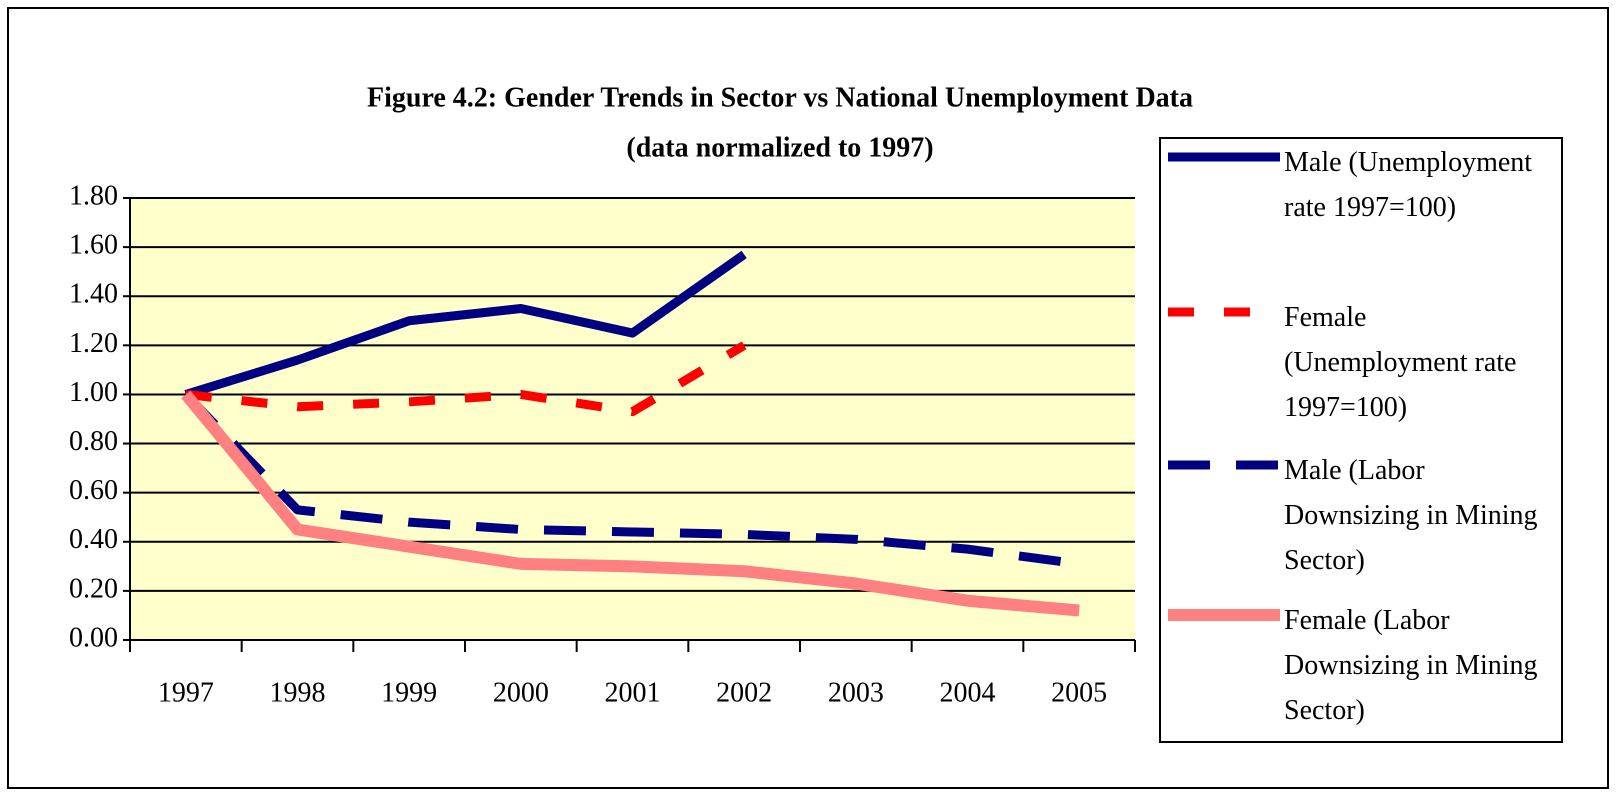 This screenshot has width=1619, height=801. Describe the element at coordinates (968, 692) in the screenshot. I see `x-tick-label: 2004` at that location.